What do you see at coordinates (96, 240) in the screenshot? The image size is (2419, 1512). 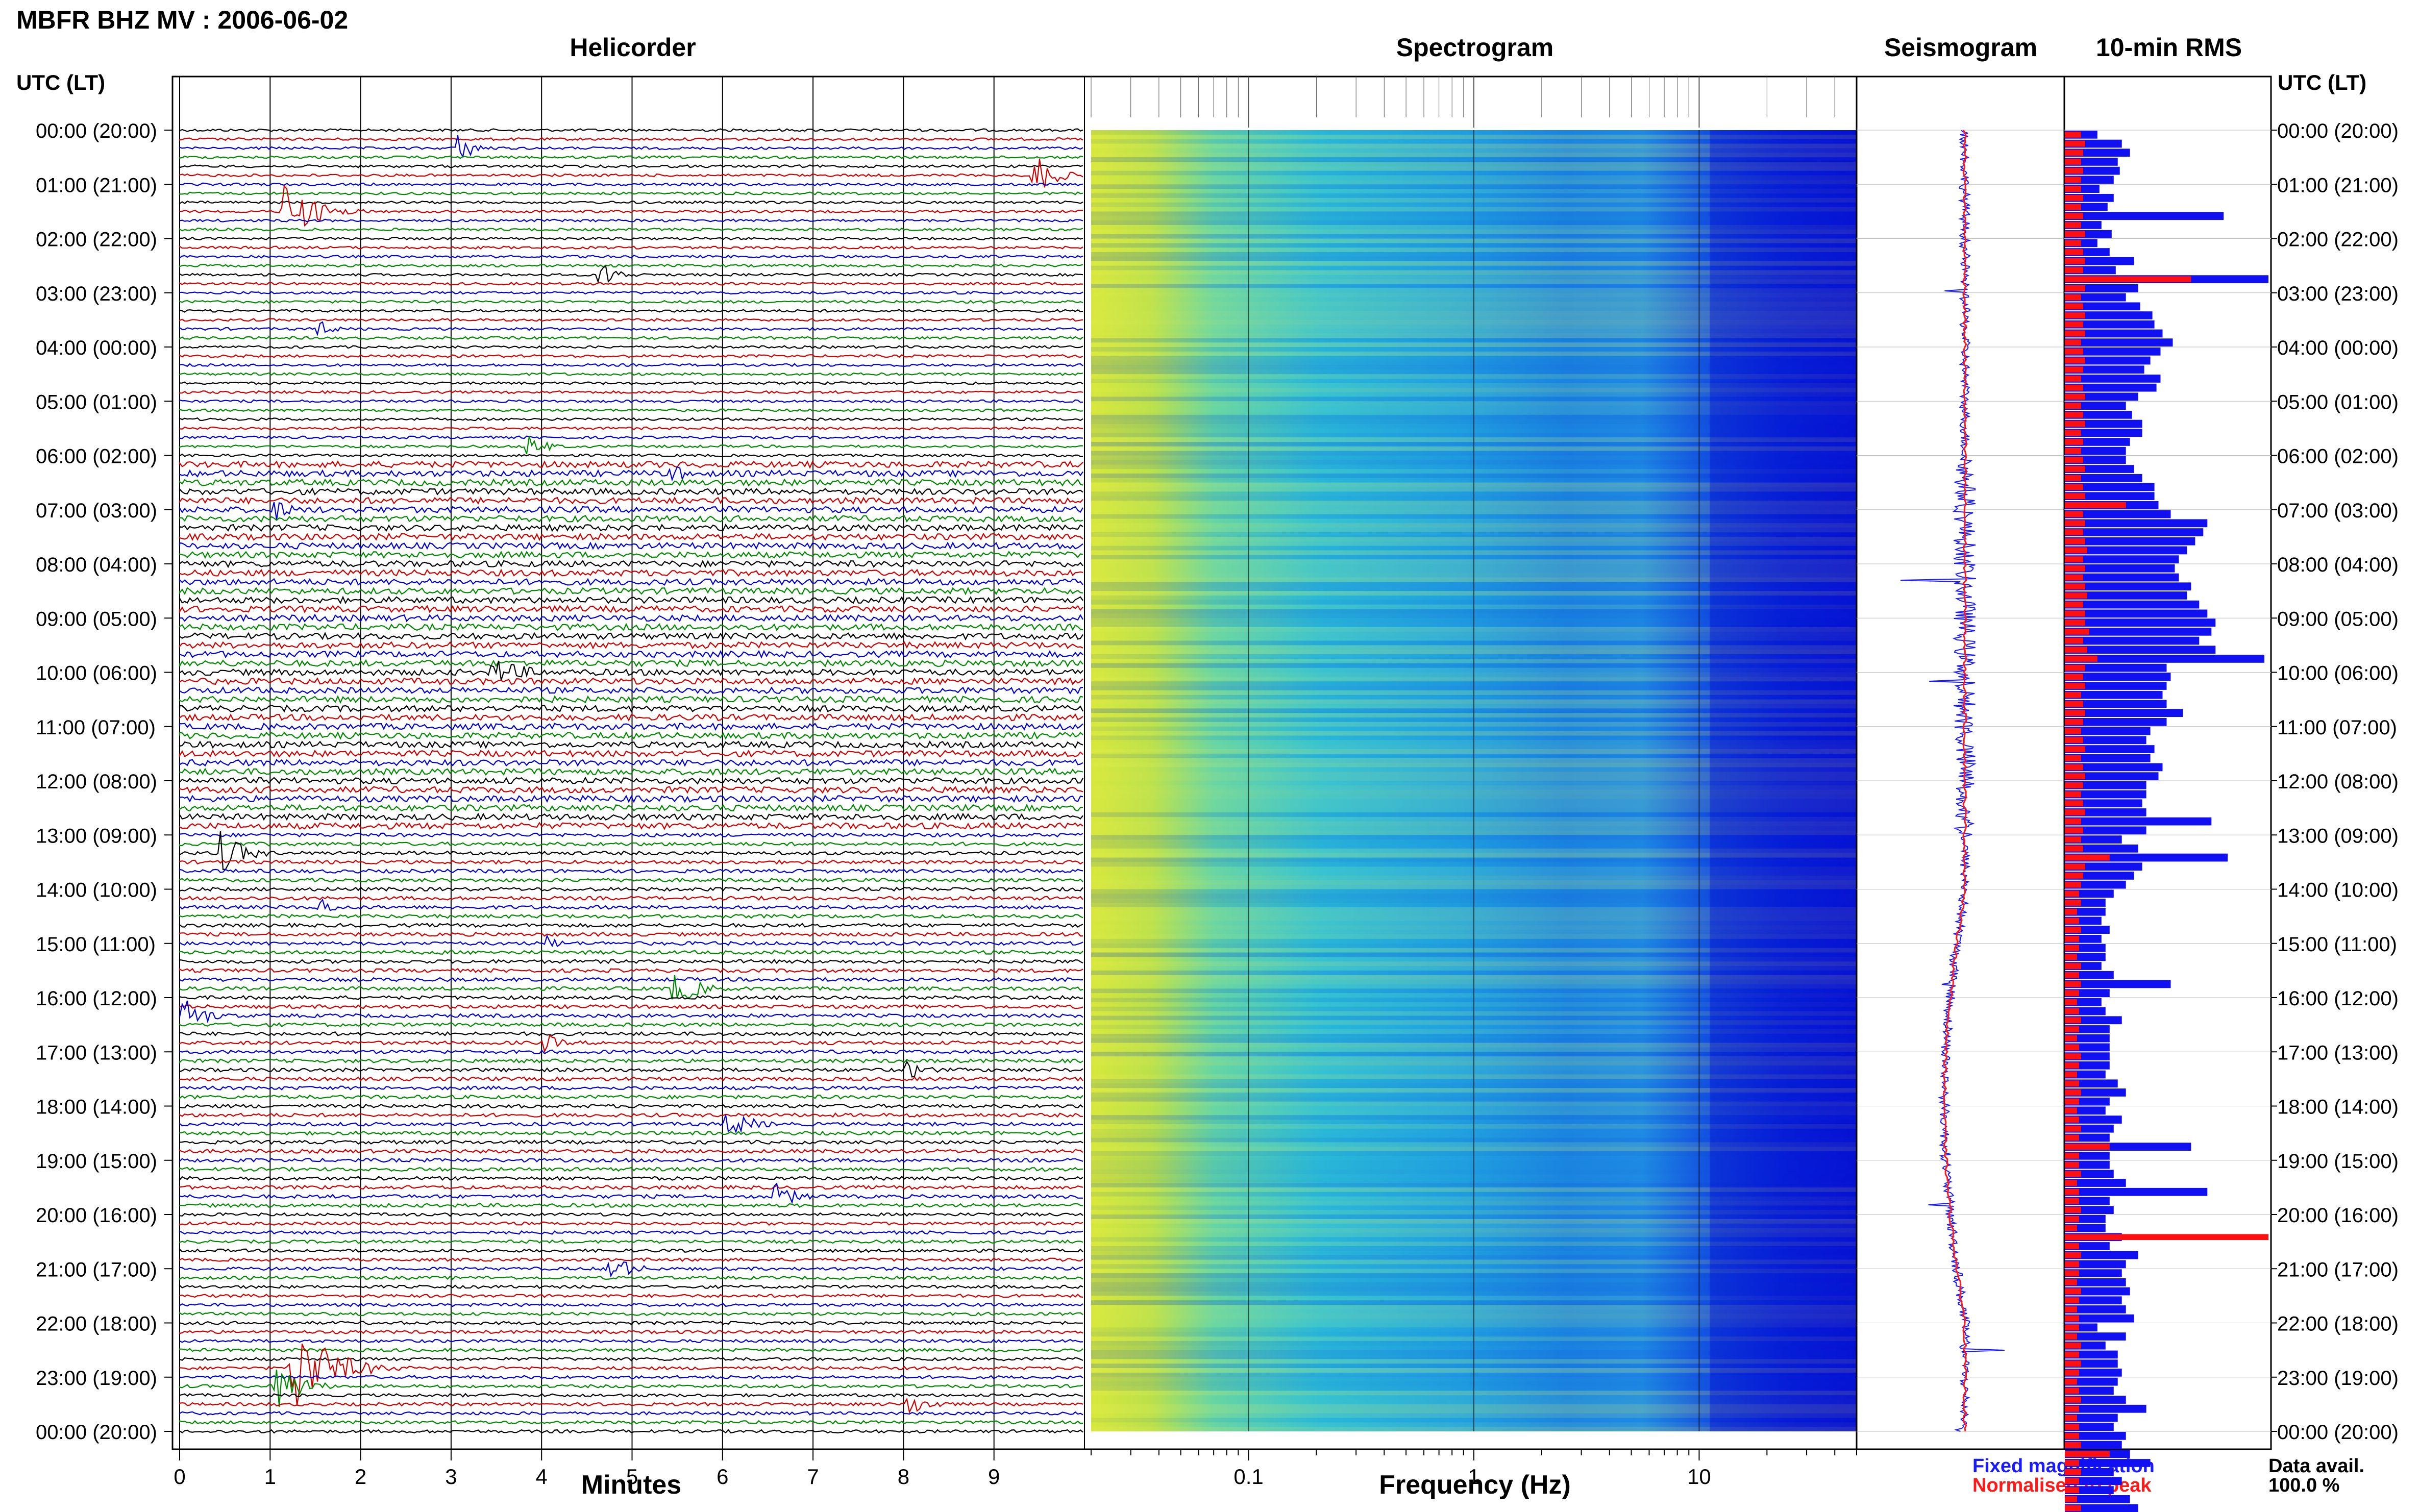 I see `time-label-left: 02:00 (22:00)` at bounding box center [96, 240].